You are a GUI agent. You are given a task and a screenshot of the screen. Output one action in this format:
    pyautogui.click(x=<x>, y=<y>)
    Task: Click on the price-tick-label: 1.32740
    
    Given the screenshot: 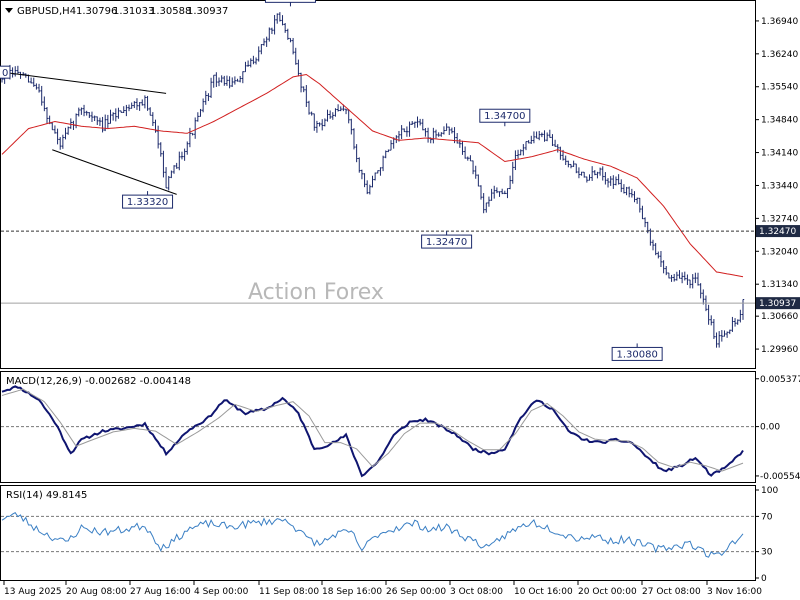 What is the action you would take?
    pyautogui.click(x=779, y=219)
    